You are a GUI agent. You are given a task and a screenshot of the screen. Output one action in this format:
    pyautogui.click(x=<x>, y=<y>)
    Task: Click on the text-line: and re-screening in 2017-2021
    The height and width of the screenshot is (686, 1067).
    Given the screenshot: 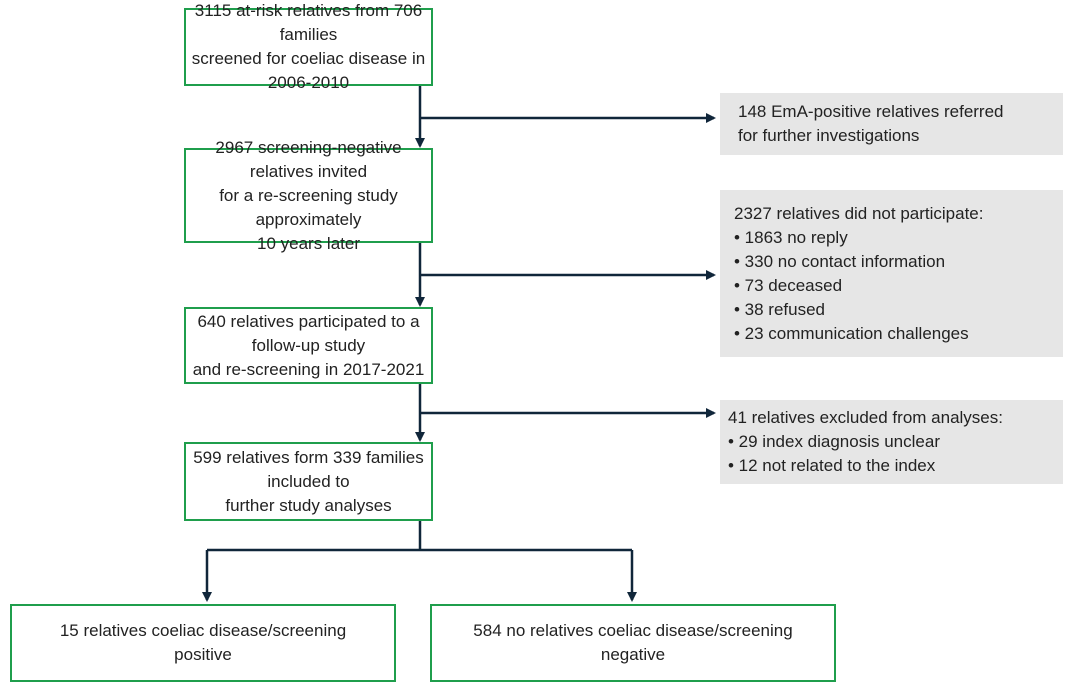 What is the action you would take?
    pyautogui.click(x=308, y=369)
    